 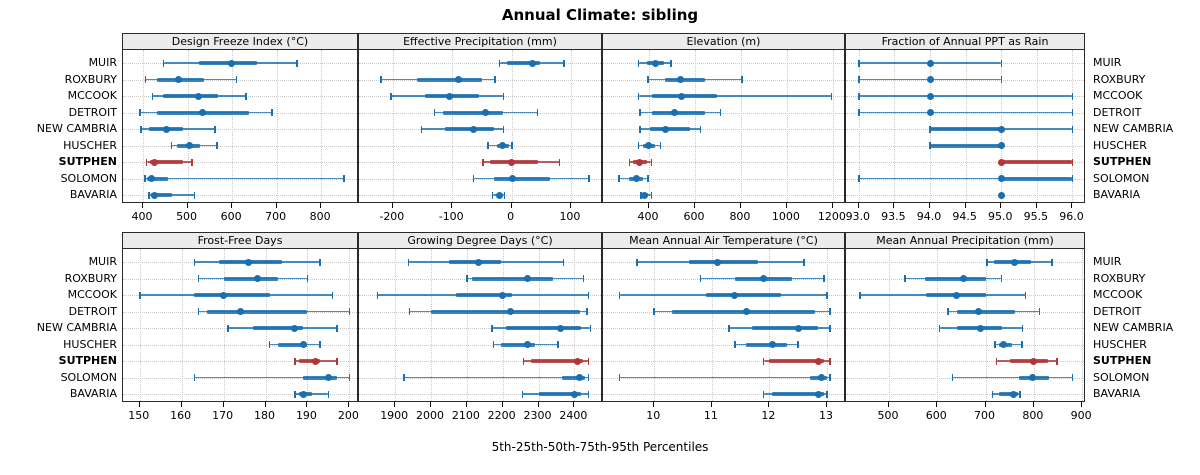 What do you see at coordinates (142, 216) in the screenshot?
I see `axis-tick-label: 400` at bounding box center [142, 216].